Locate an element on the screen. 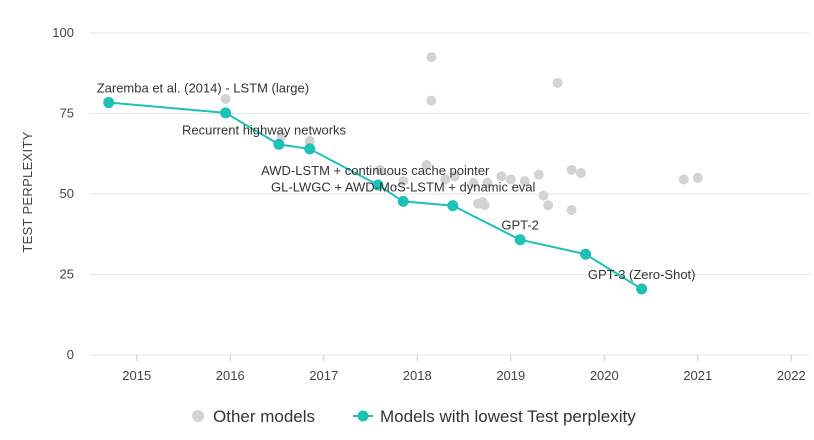 The width and height of the screenshot is (814, 440). legend-best-label: Models with lowest Test perplexity is located at coordinates (508, 416).